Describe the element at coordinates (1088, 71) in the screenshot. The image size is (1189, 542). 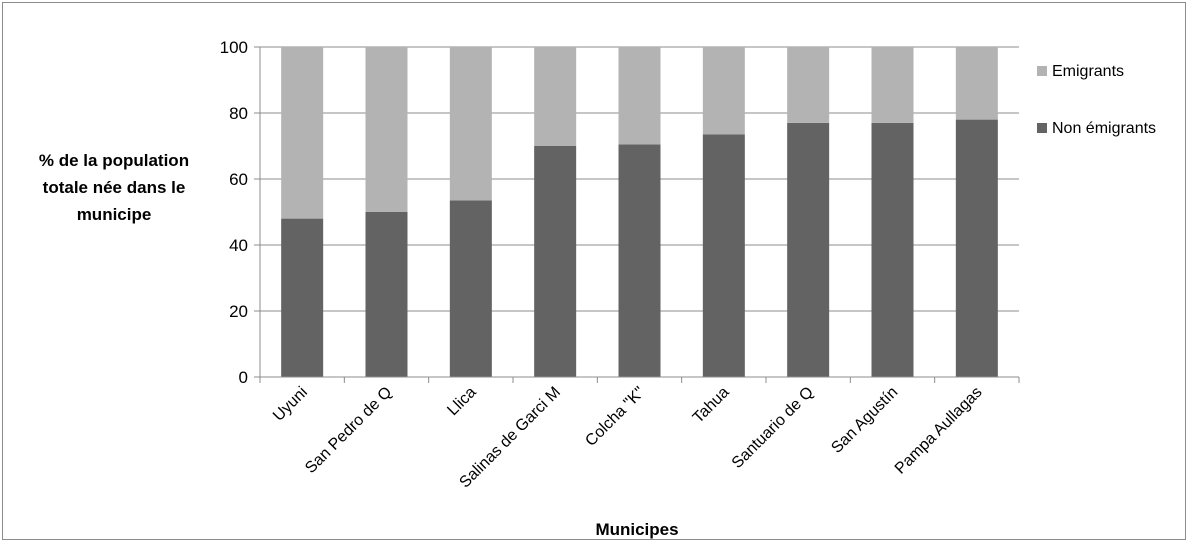
I see `legend-label: Emigrants` at that location.